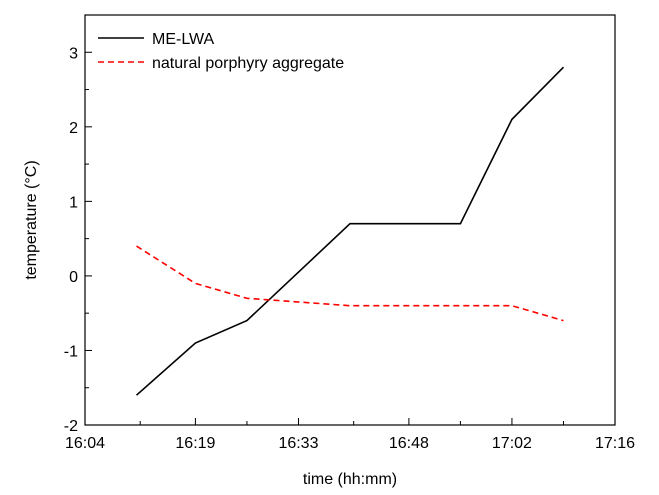 This screenshot has height=495, width=659. What do you see at coordinates (73, 128) in the screenshot?
I see `y-tick-label: 2` at bounding box center [73, 128].